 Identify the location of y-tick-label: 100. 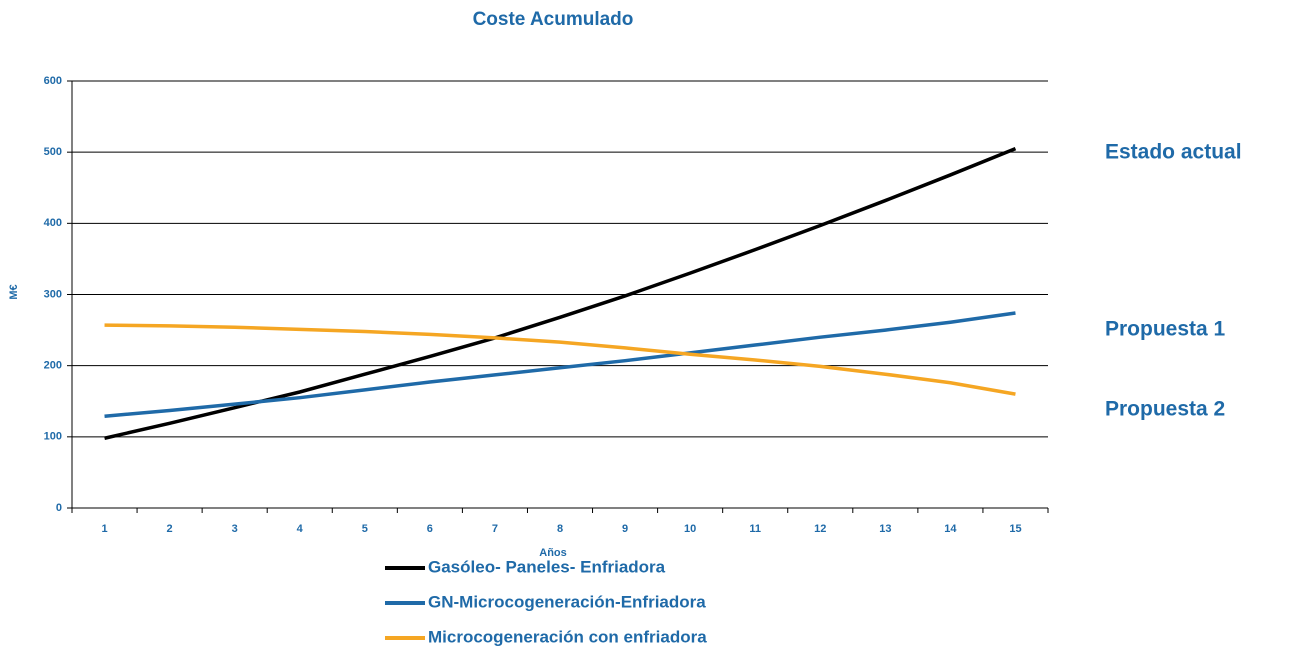
(53, 437).